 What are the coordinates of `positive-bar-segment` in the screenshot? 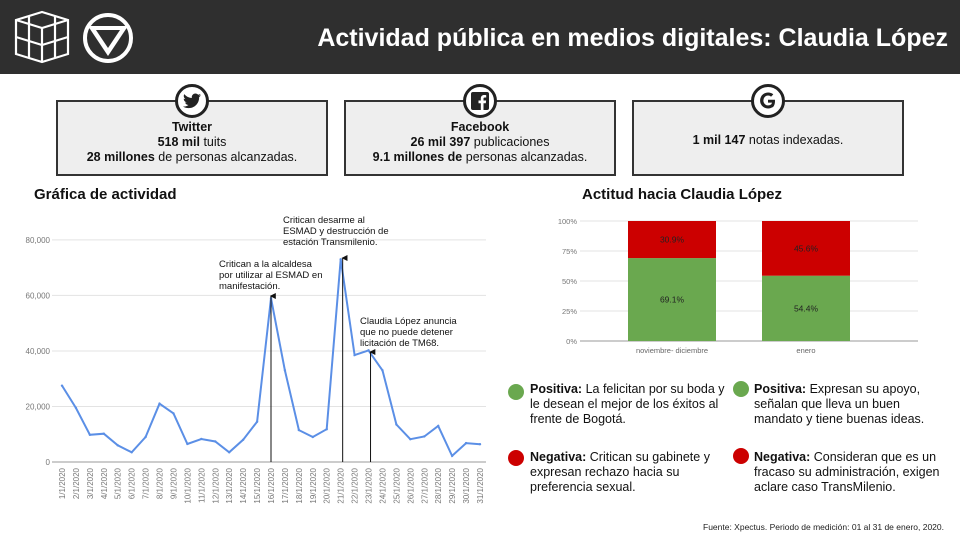 It's located at (672, 299).